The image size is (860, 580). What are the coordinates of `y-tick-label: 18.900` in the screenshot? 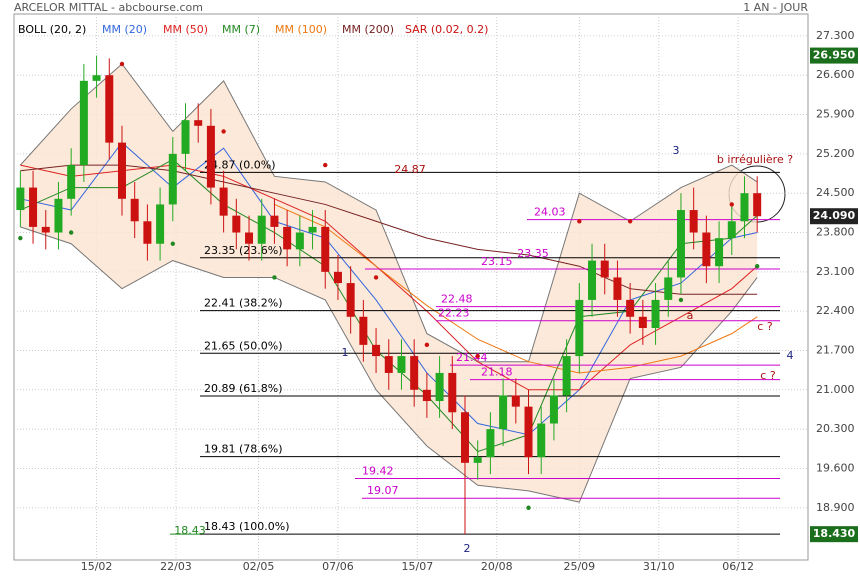 It's located at (835, 507).